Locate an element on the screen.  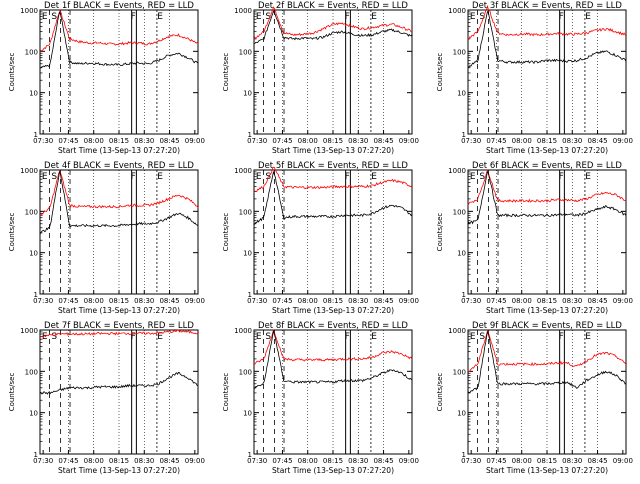
plot-title: Det 3f BLACK = Events, RED = LLD is located at coordinates (547, 6).